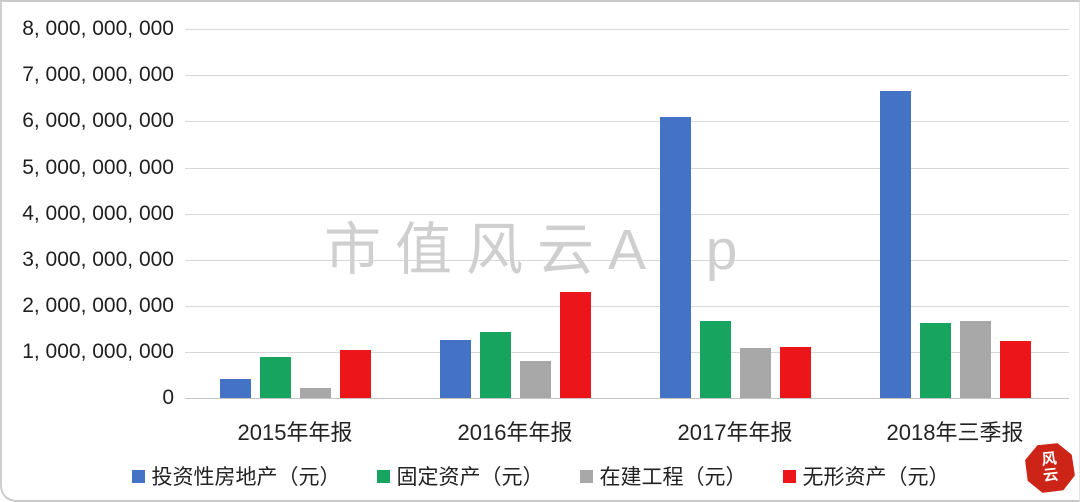 The height and width of the screenshot is (502, 1080). I want to click on x-tick-label: 2017年年报, so click(735, 432).